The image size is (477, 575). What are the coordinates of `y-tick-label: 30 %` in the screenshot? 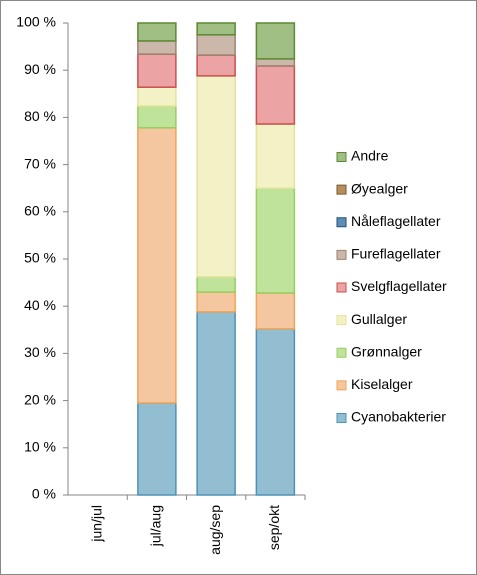 It's located at (40, 352).